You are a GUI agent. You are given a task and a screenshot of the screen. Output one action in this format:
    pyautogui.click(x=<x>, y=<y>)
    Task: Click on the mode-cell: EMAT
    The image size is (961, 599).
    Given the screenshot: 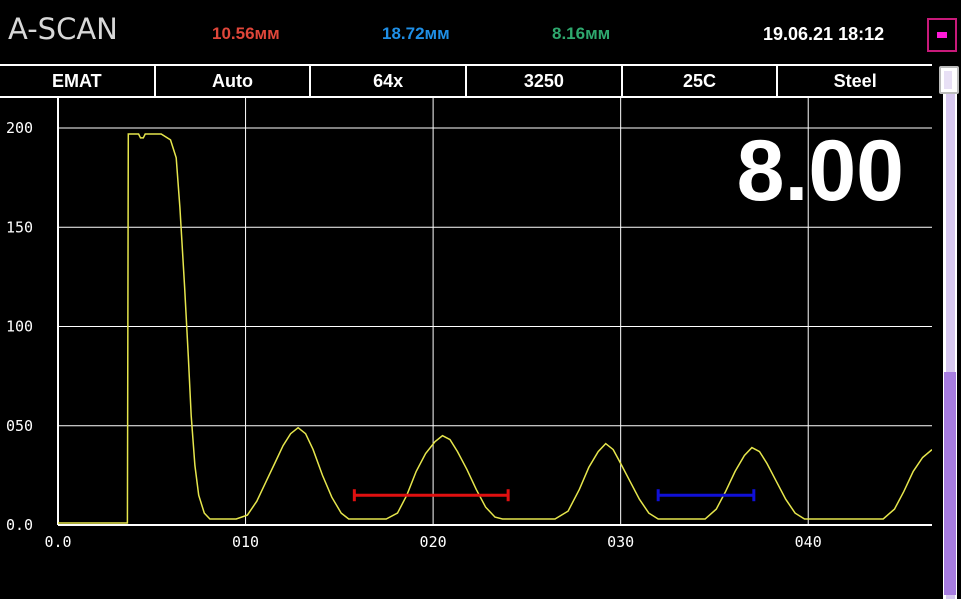 What is the action you would take?
    pyautogui.click(x=78, y=81)
    